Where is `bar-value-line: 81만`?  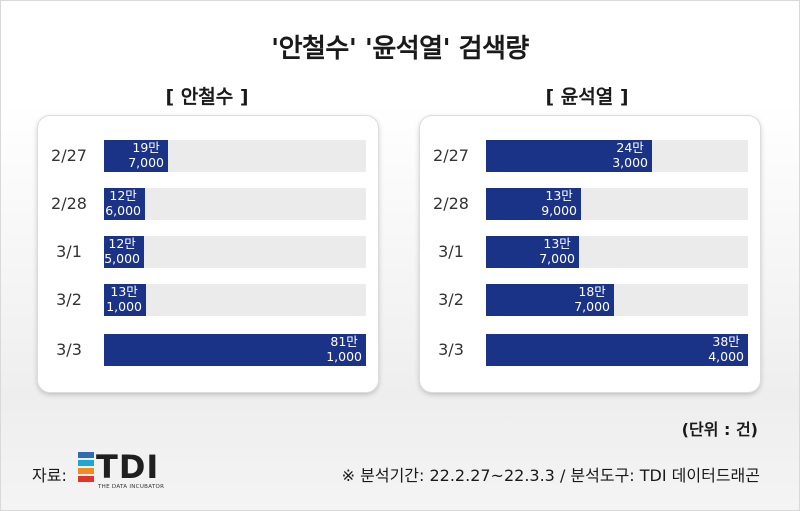
bar-value-line: 81만 is located at coordinates (344, 341).